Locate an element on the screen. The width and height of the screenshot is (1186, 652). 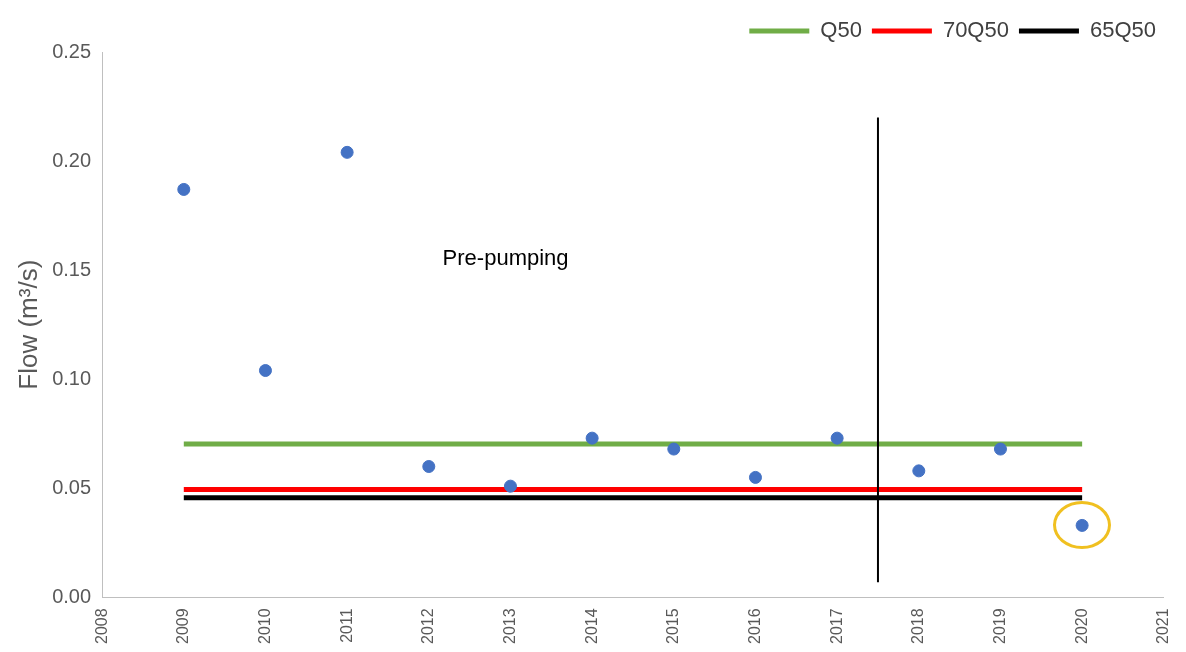
y-tick-label: 0.15 is located at coordinates (72, 268).